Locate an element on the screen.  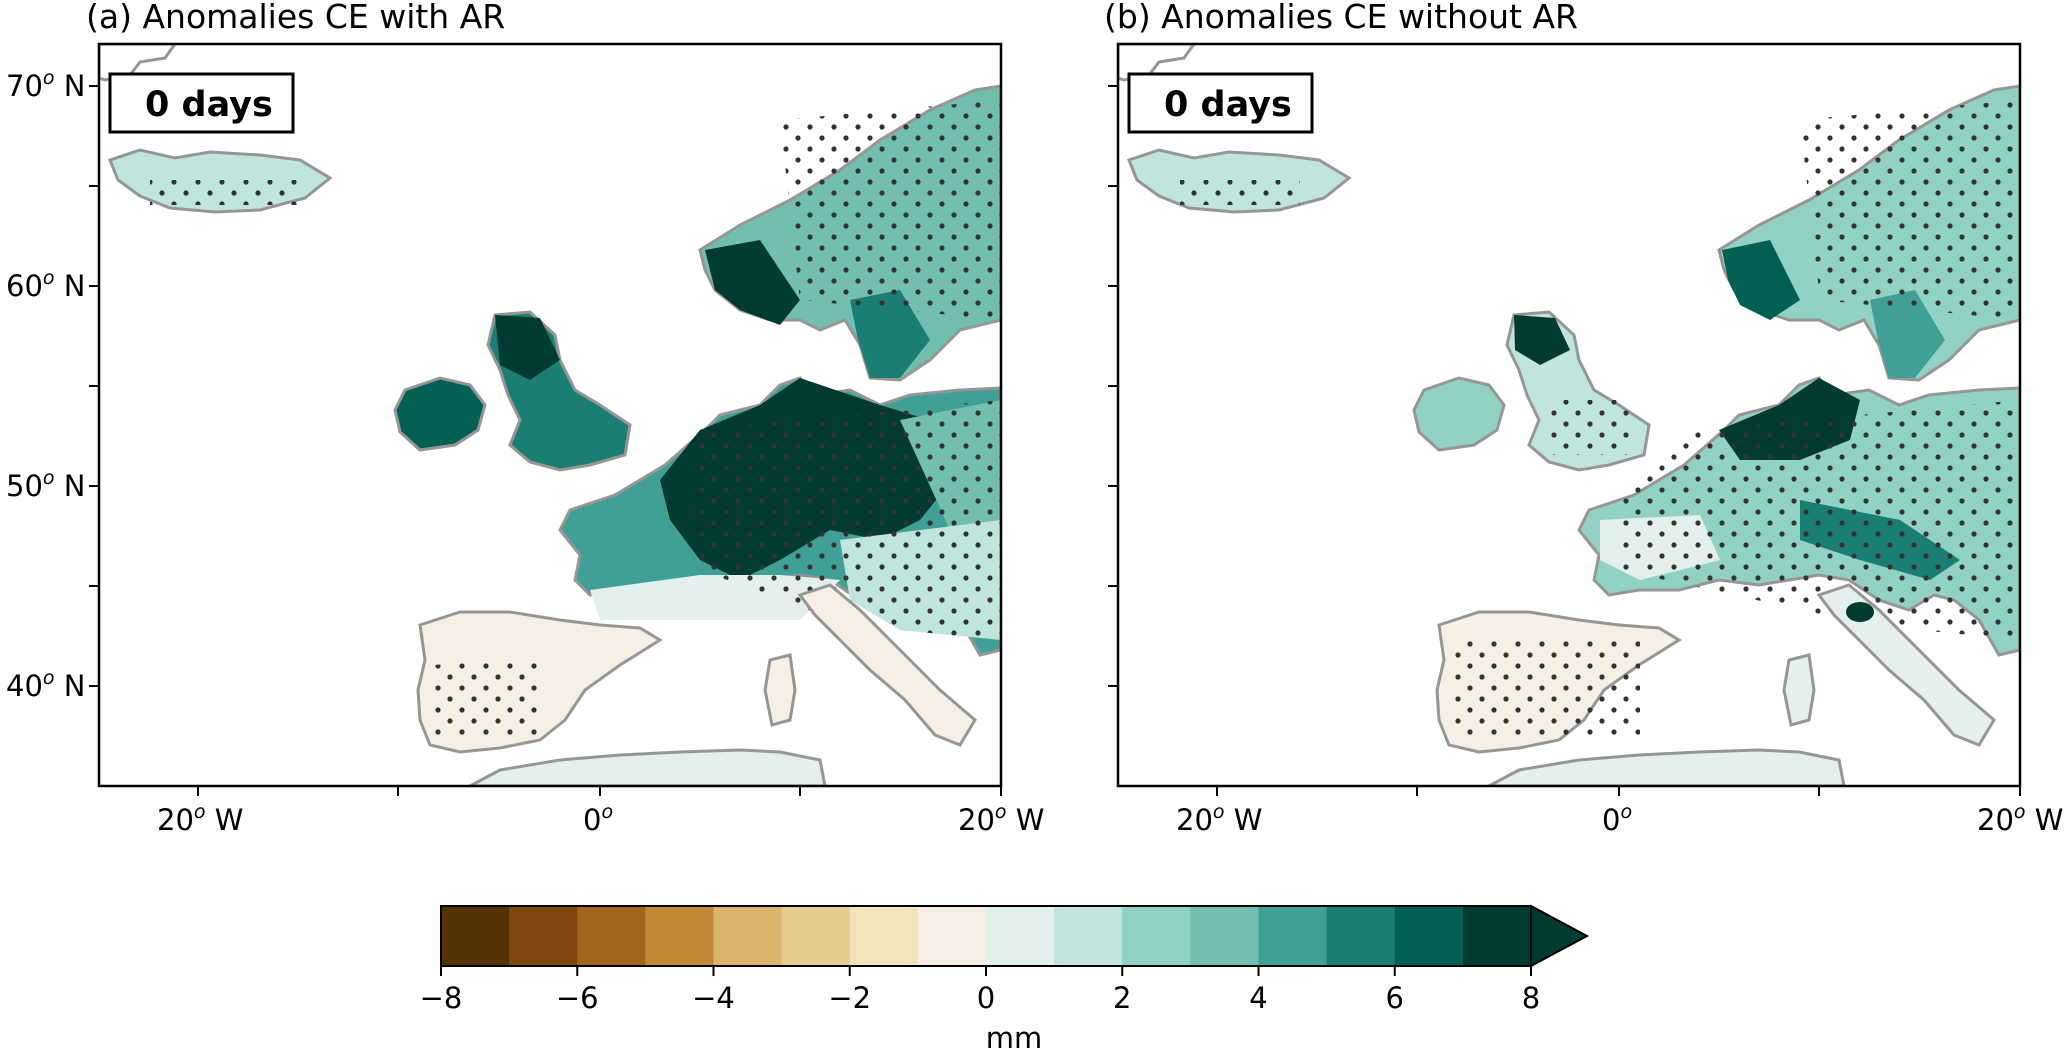
lon-tick-b-1: 20o W is located at coordinates (1219, 819).